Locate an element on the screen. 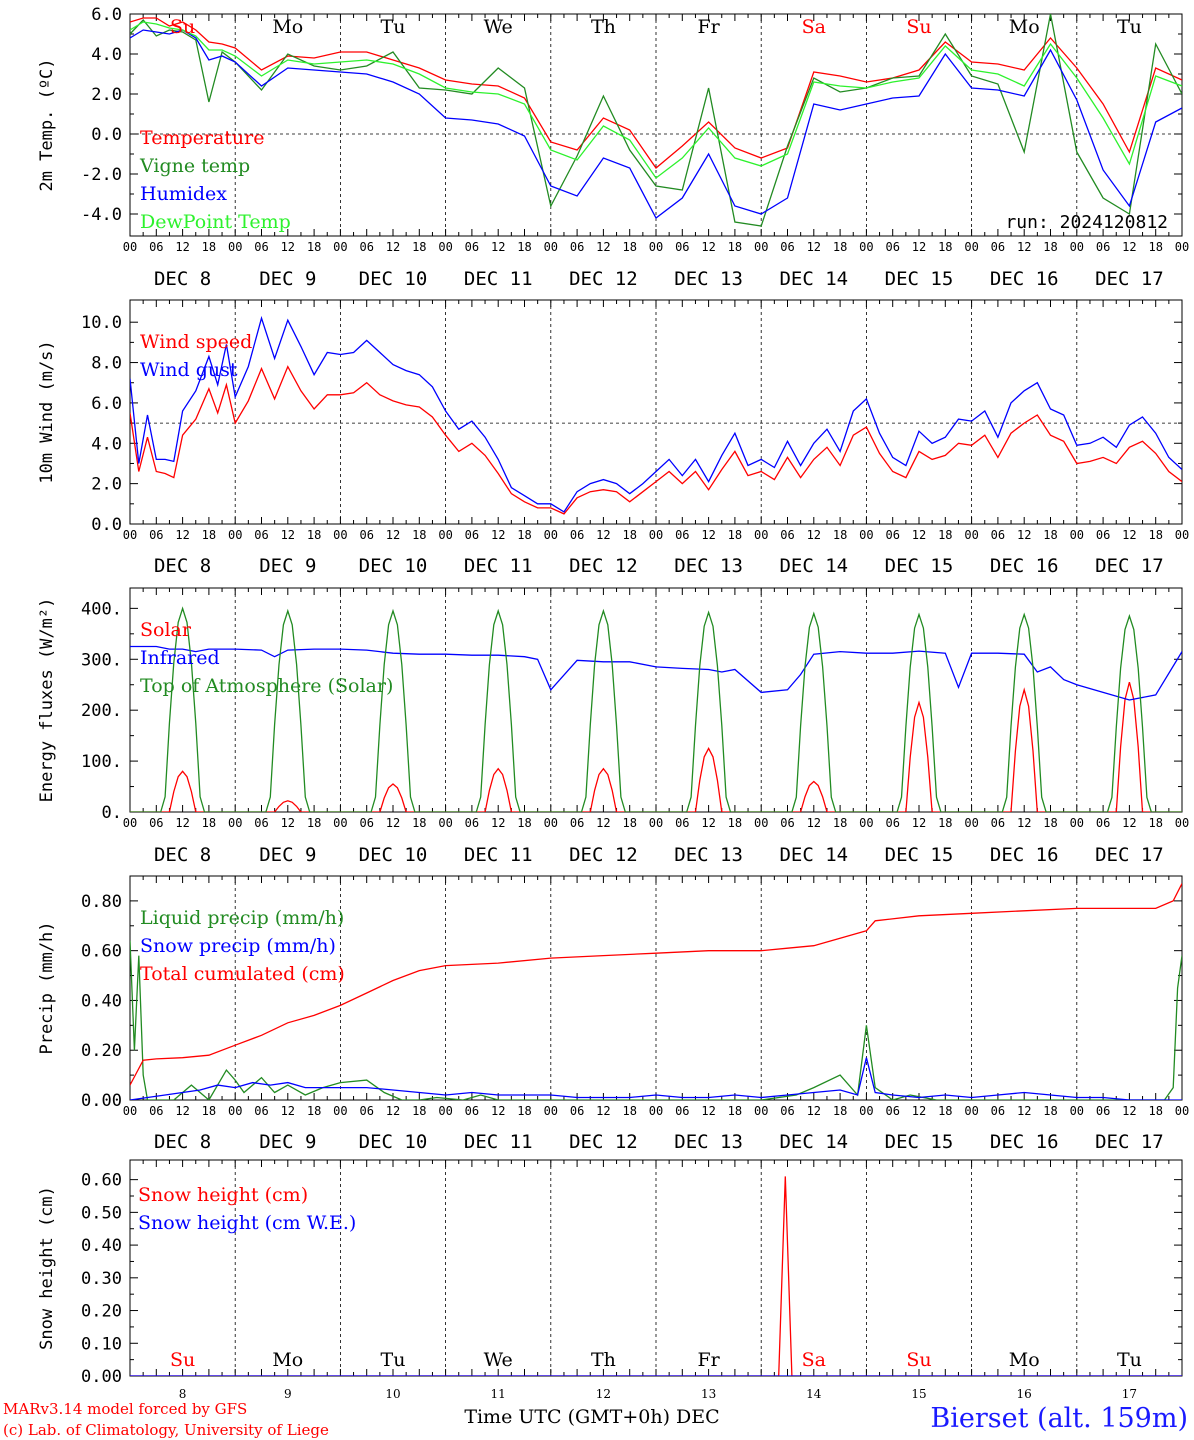 This screenshot has width=1194, height=1440. footer-model-credit: MARv3.14 model forced by GFS is located at coordinates (125, 1409).